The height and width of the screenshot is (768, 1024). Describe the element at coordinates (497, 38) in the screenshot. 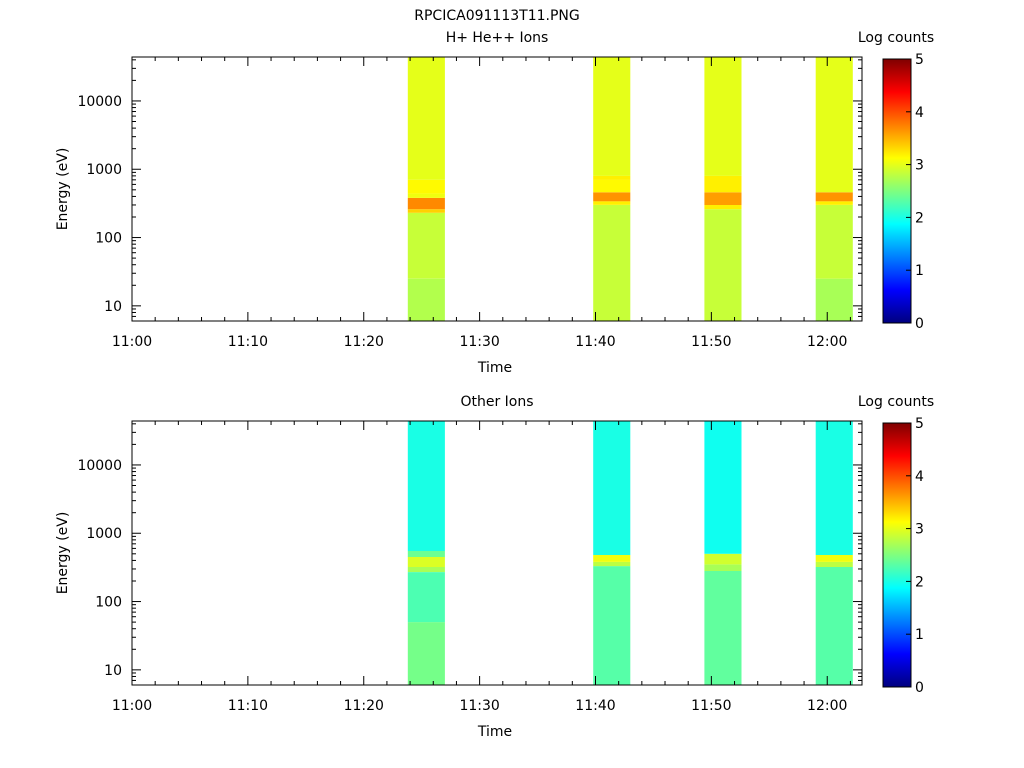

I see `panel-title: H+ He++ Ions` at that location.